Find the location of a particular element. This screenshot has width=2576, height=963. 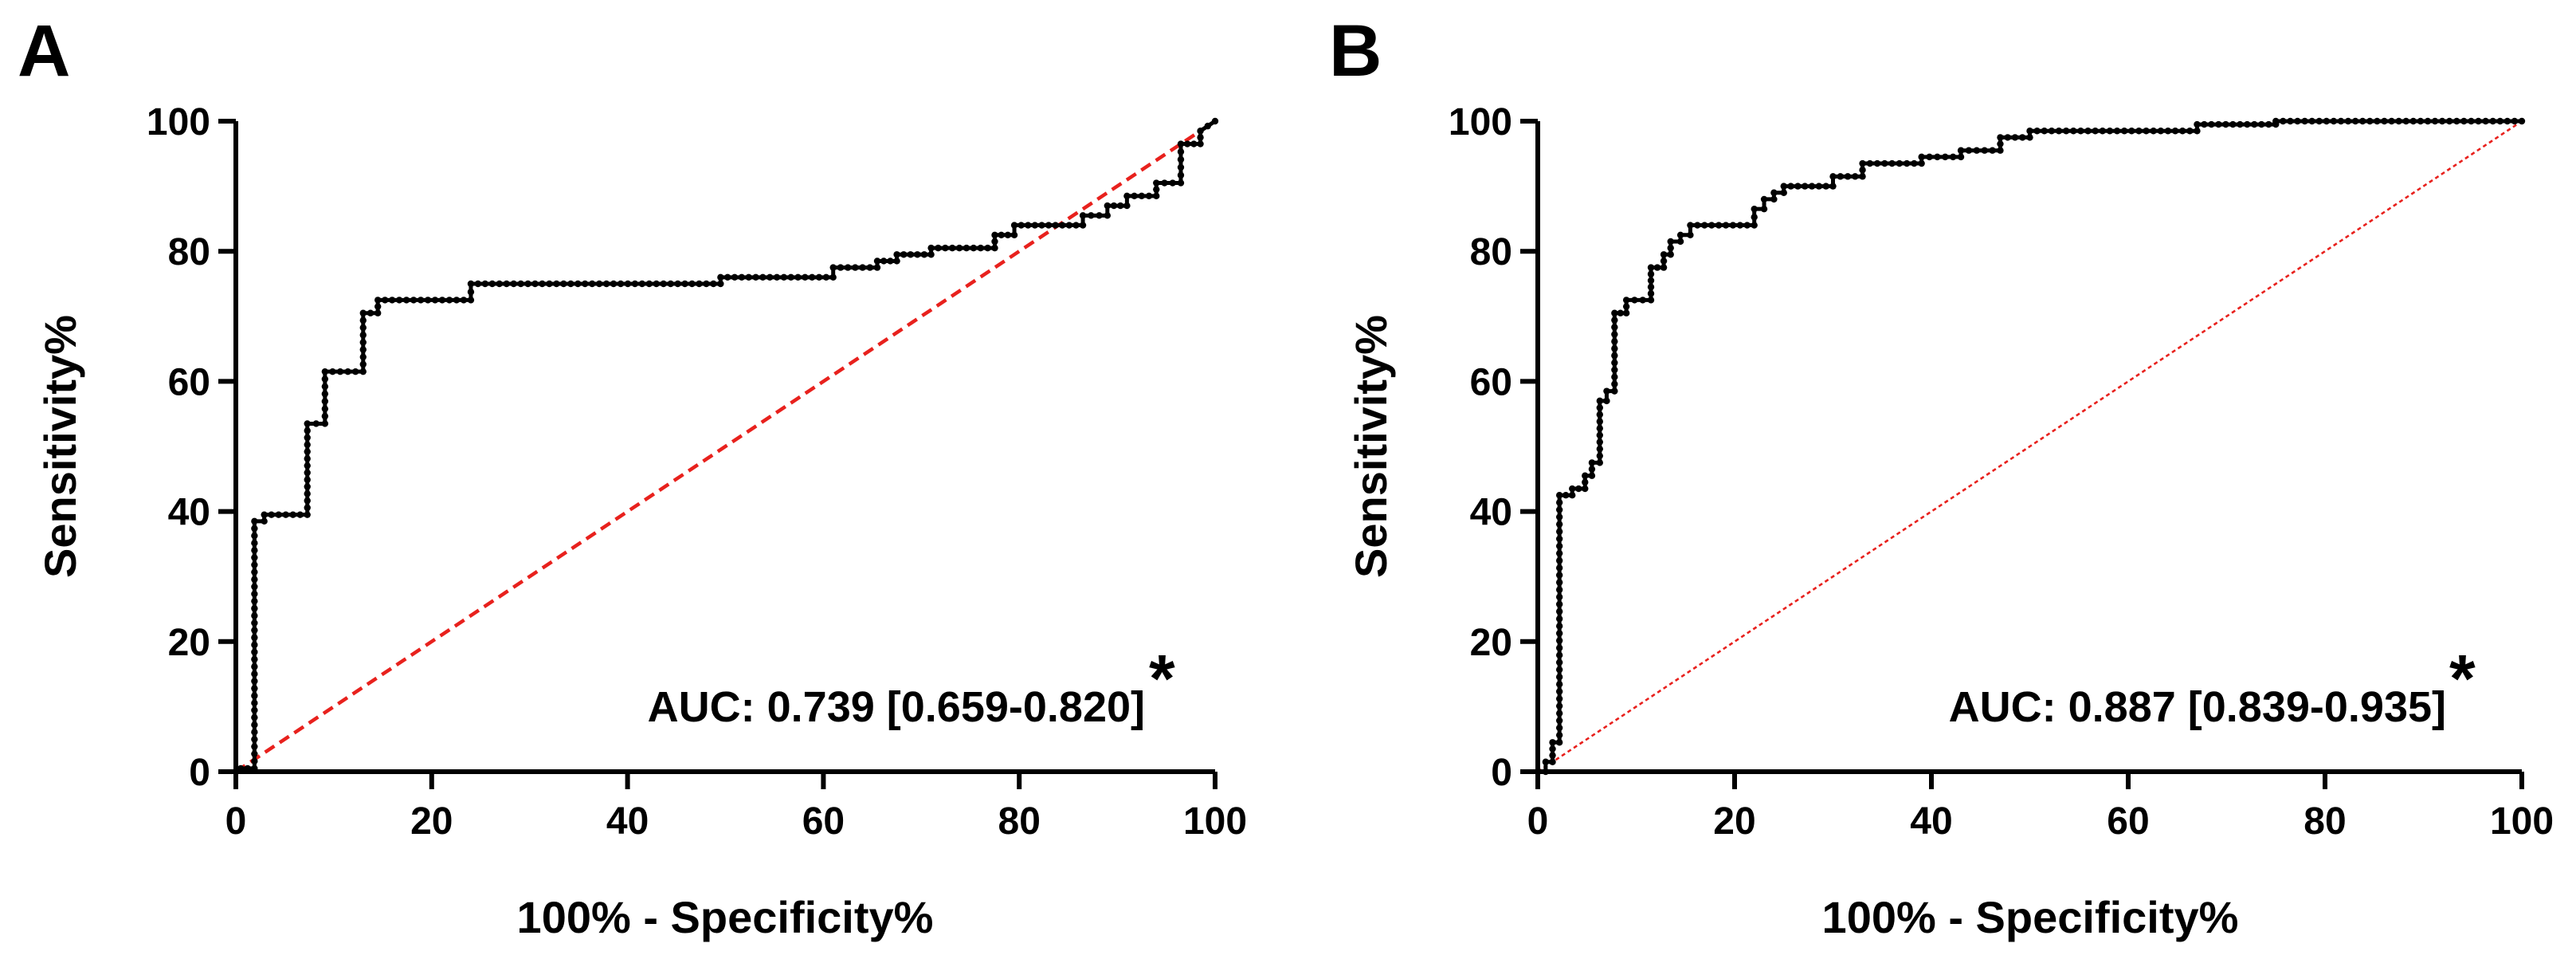

panel-a-x-tick-label-20: 20 is located at coordinates (431, 821).